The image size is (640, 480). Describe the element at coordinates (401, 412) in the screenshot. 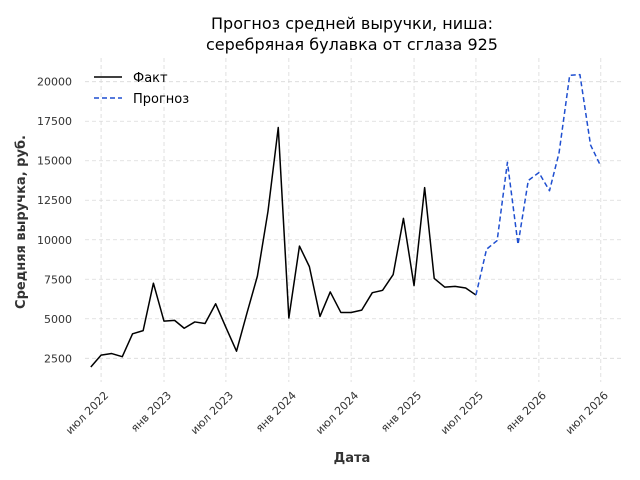

I see `x-tick-label: янв 2025` at that location.